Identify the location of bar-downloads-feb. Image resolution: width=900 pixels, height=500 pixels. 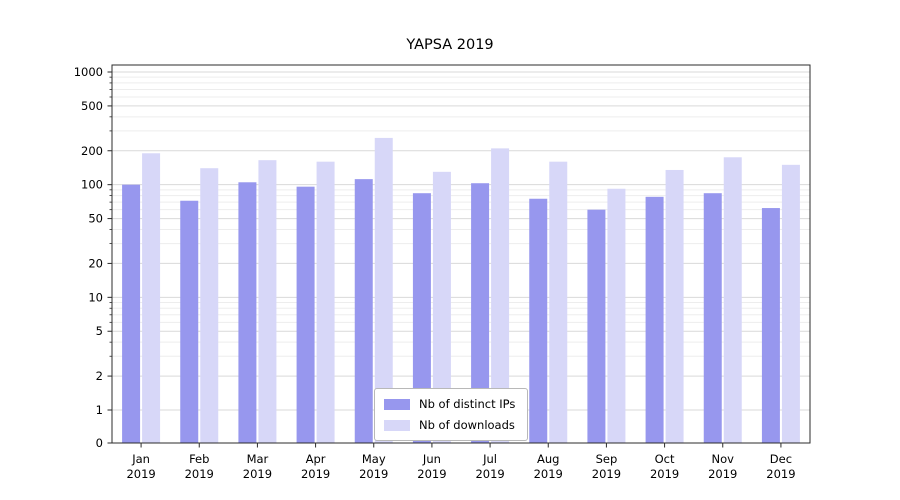
(209, 305).